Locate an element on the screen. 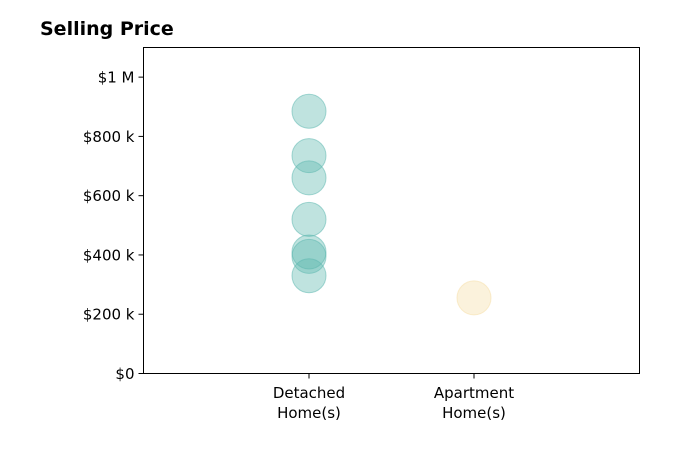  y-tick-label: $800 k is located at coordinates (109, 137).